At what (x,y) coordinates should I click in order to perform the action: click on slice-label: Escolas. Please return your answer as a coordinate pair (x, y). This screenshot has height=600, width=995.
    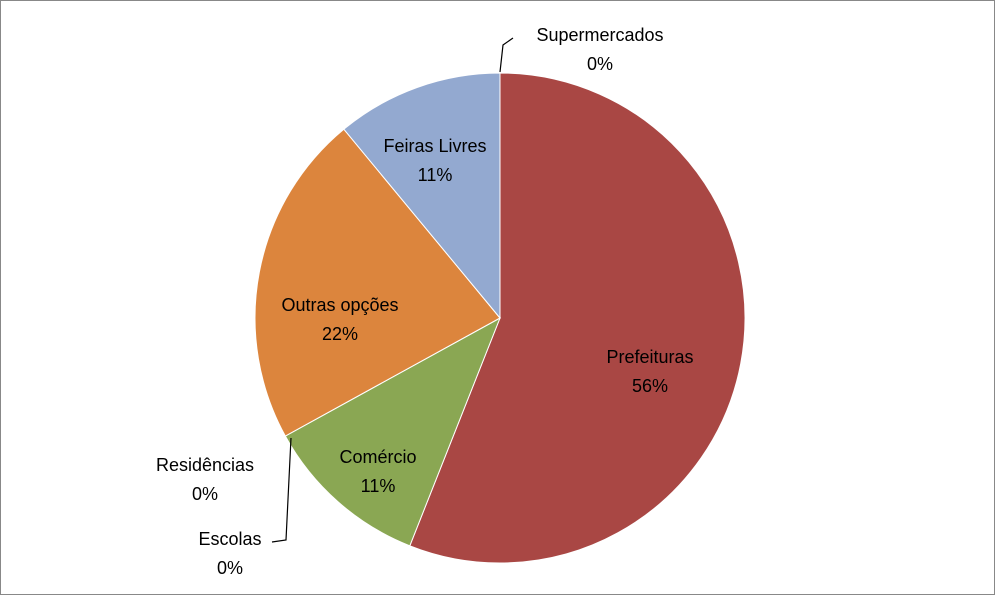
    Looking at the image, I should click on (229, 539).